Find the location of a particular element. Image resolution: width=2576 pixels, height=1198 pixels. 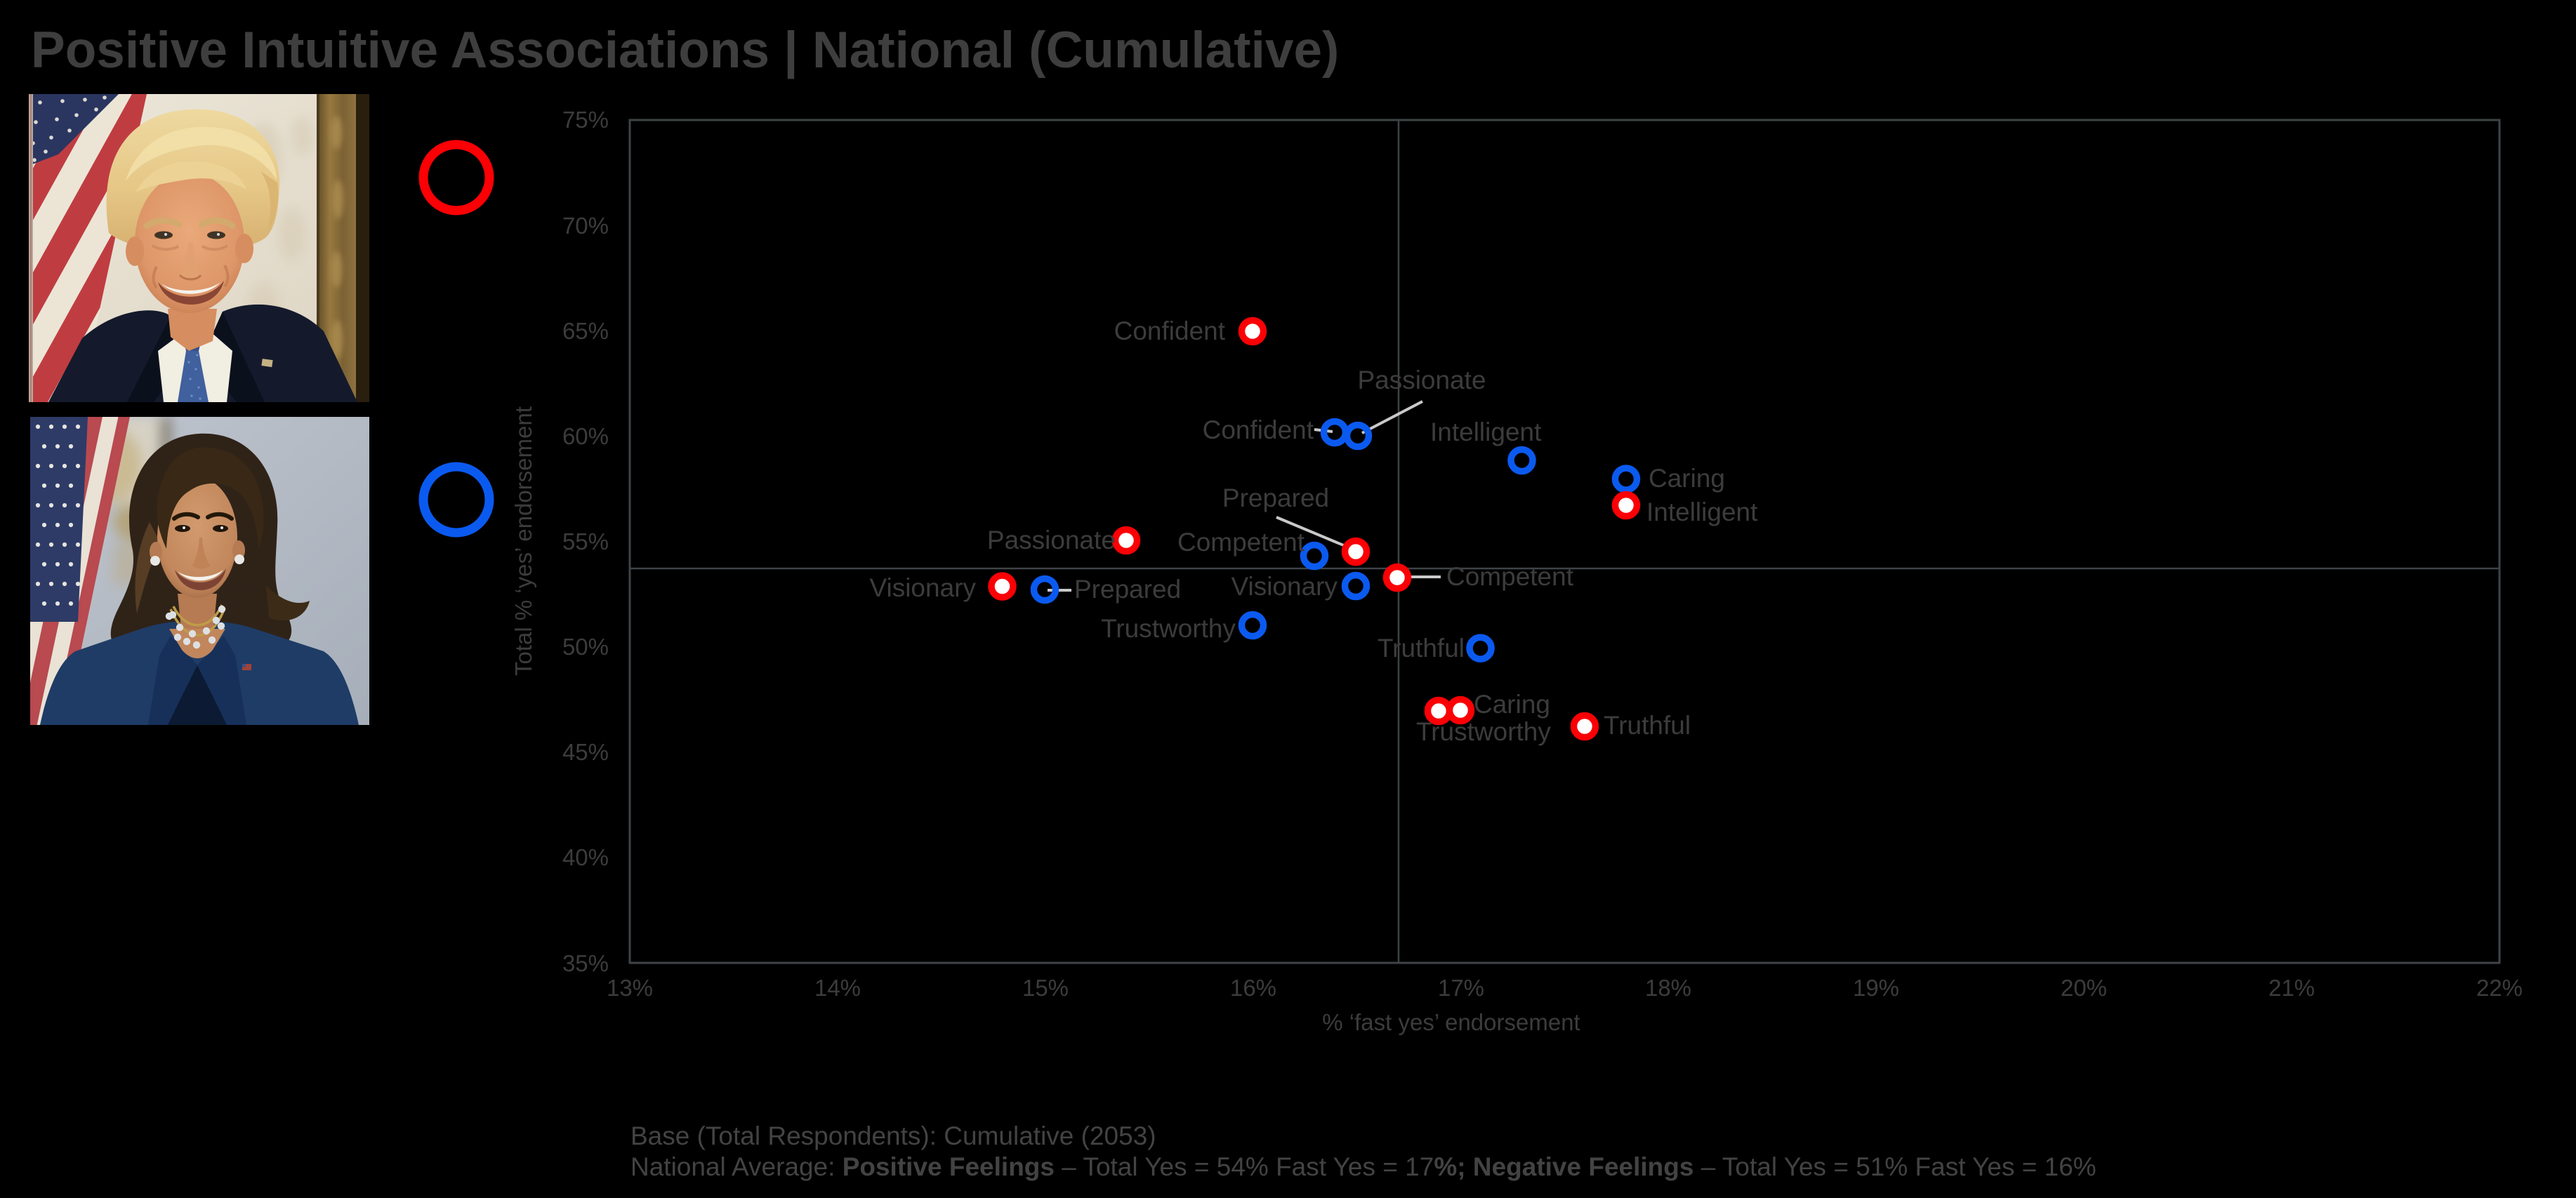

svg-text: 60% is located at coordinates (585, 436).